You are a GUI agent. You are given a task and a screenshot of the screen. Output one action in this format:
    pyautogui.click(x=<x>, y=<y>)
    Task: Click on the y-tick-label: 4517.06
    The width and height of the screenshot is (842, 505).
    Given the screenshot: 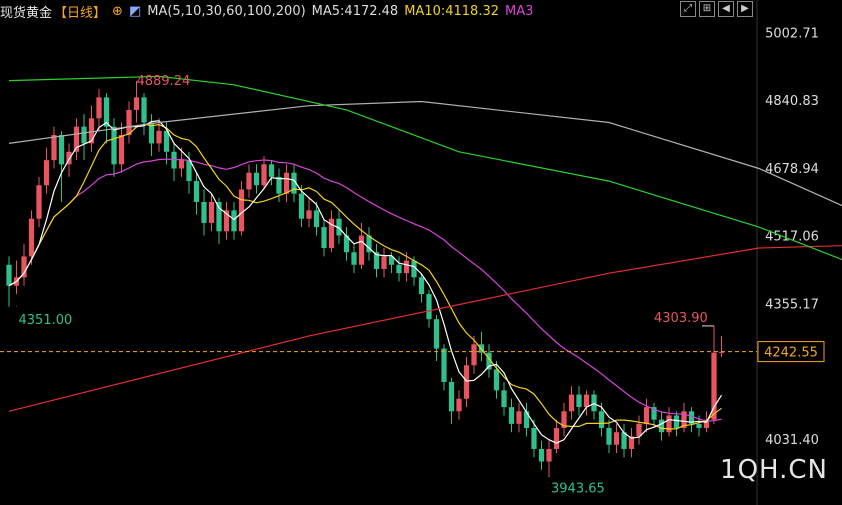 What is the action you would take?
    pyautogui.click(x=792, y=237)
    